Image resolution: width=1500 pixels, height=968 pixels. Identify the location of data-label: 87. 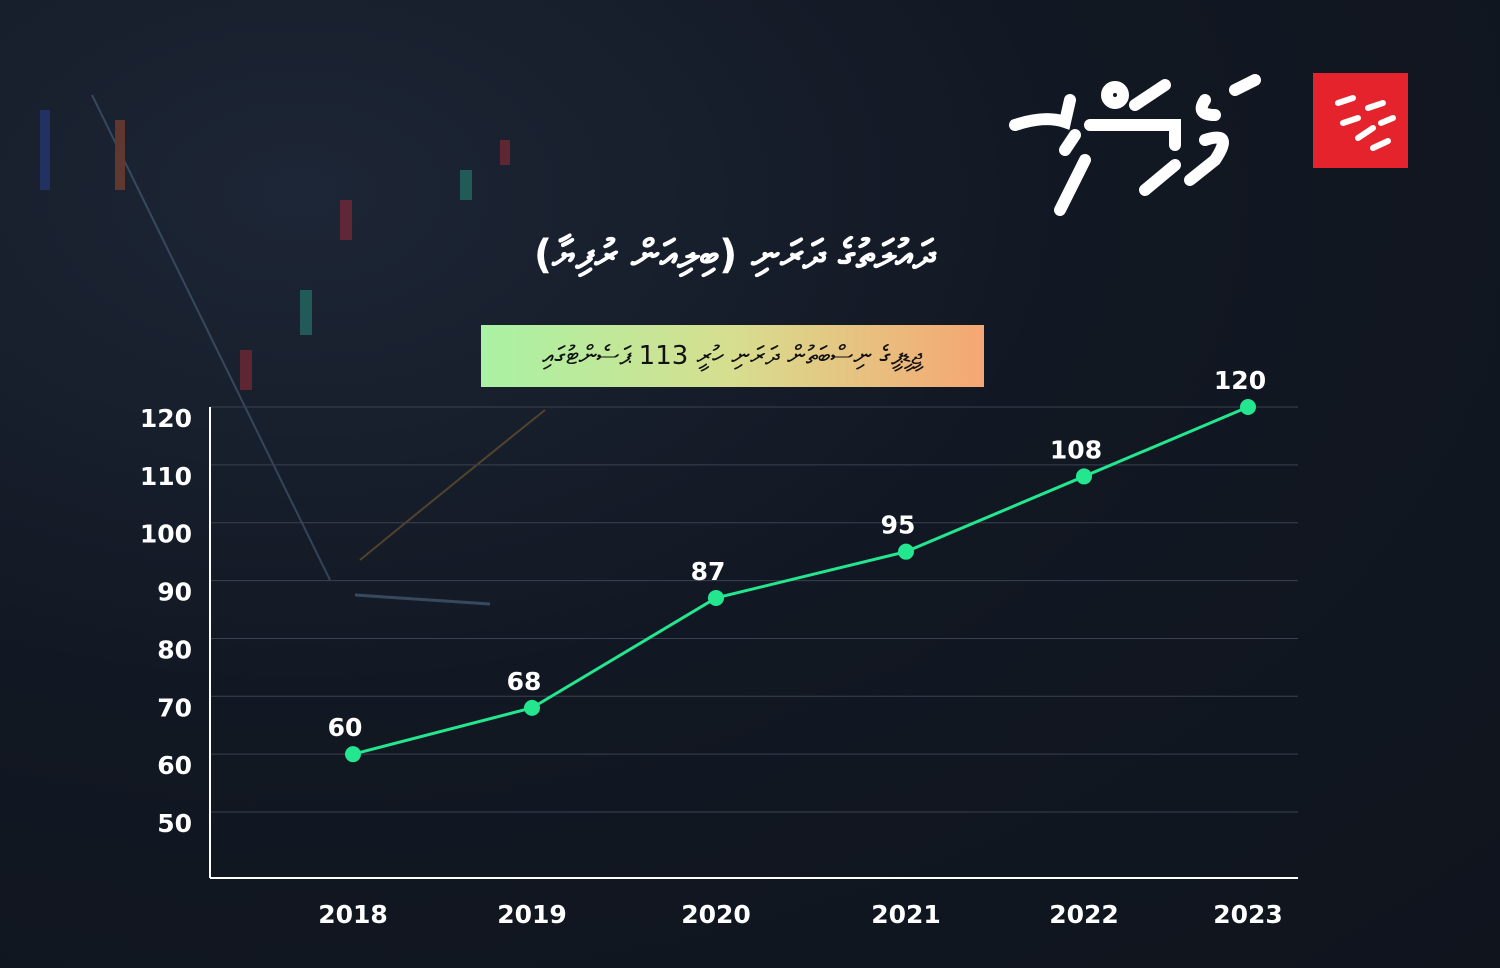
(708, 571).